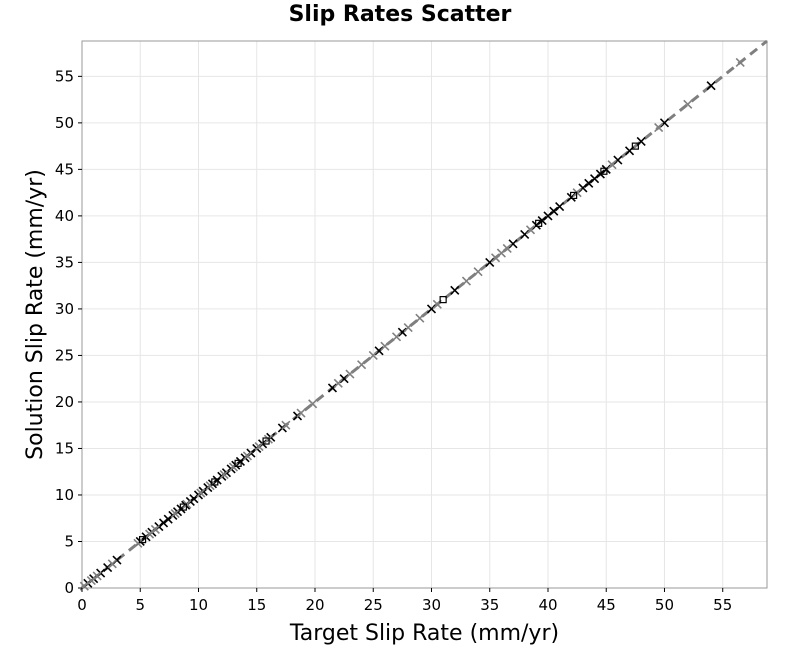  What do you see at coordinates (64, 123) in the screenshot?
I see `y-tick-label: 50` at bounding box center [64, 123].